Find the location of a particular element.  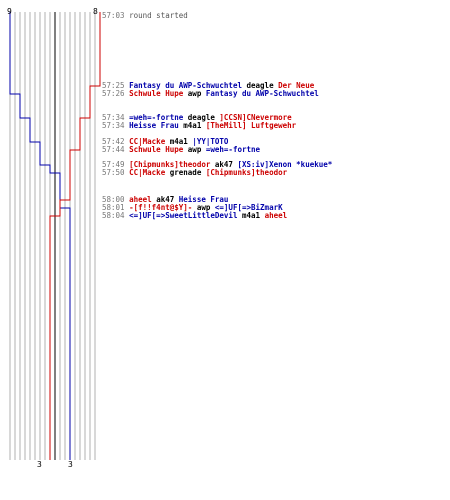

log-time: 58:00 is located at coordinates (113, 199).